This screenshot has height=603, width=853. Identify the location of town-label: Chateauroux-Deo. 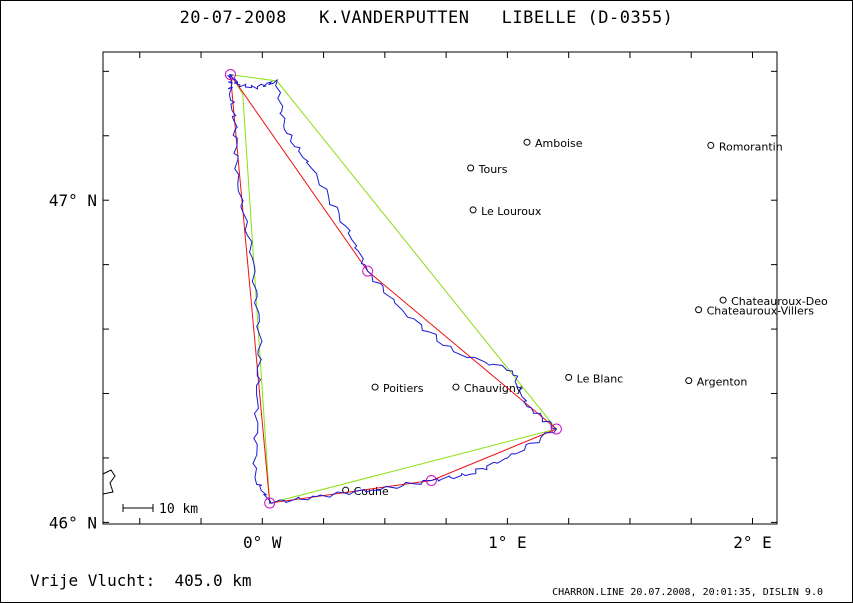
(779, 301).